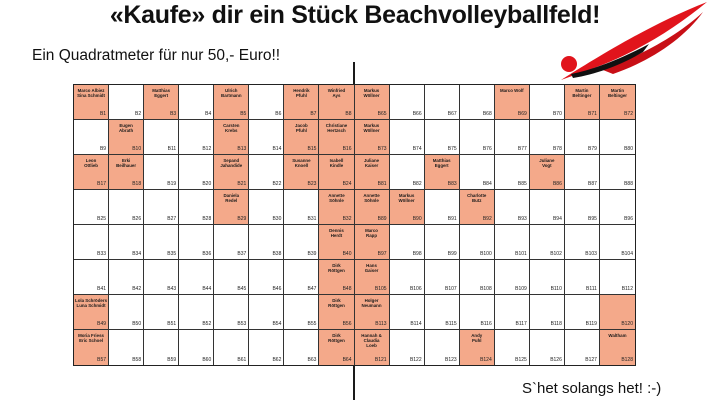 The height and width of the screenshot is (400, 710). I want to click on square-number: B65, so click(382, 114).